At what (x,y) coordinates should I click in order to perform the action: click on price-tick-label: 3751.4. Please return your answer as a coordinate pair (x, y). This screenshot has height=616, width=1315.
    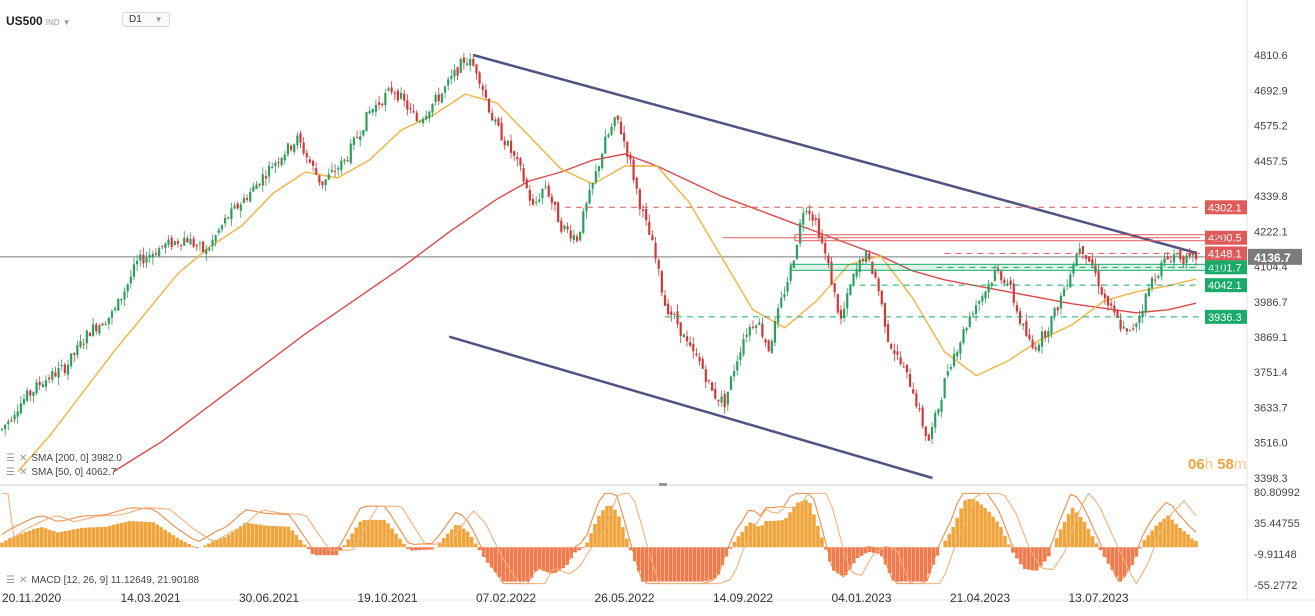
    Looking at the image, I should click on (1271, 373).